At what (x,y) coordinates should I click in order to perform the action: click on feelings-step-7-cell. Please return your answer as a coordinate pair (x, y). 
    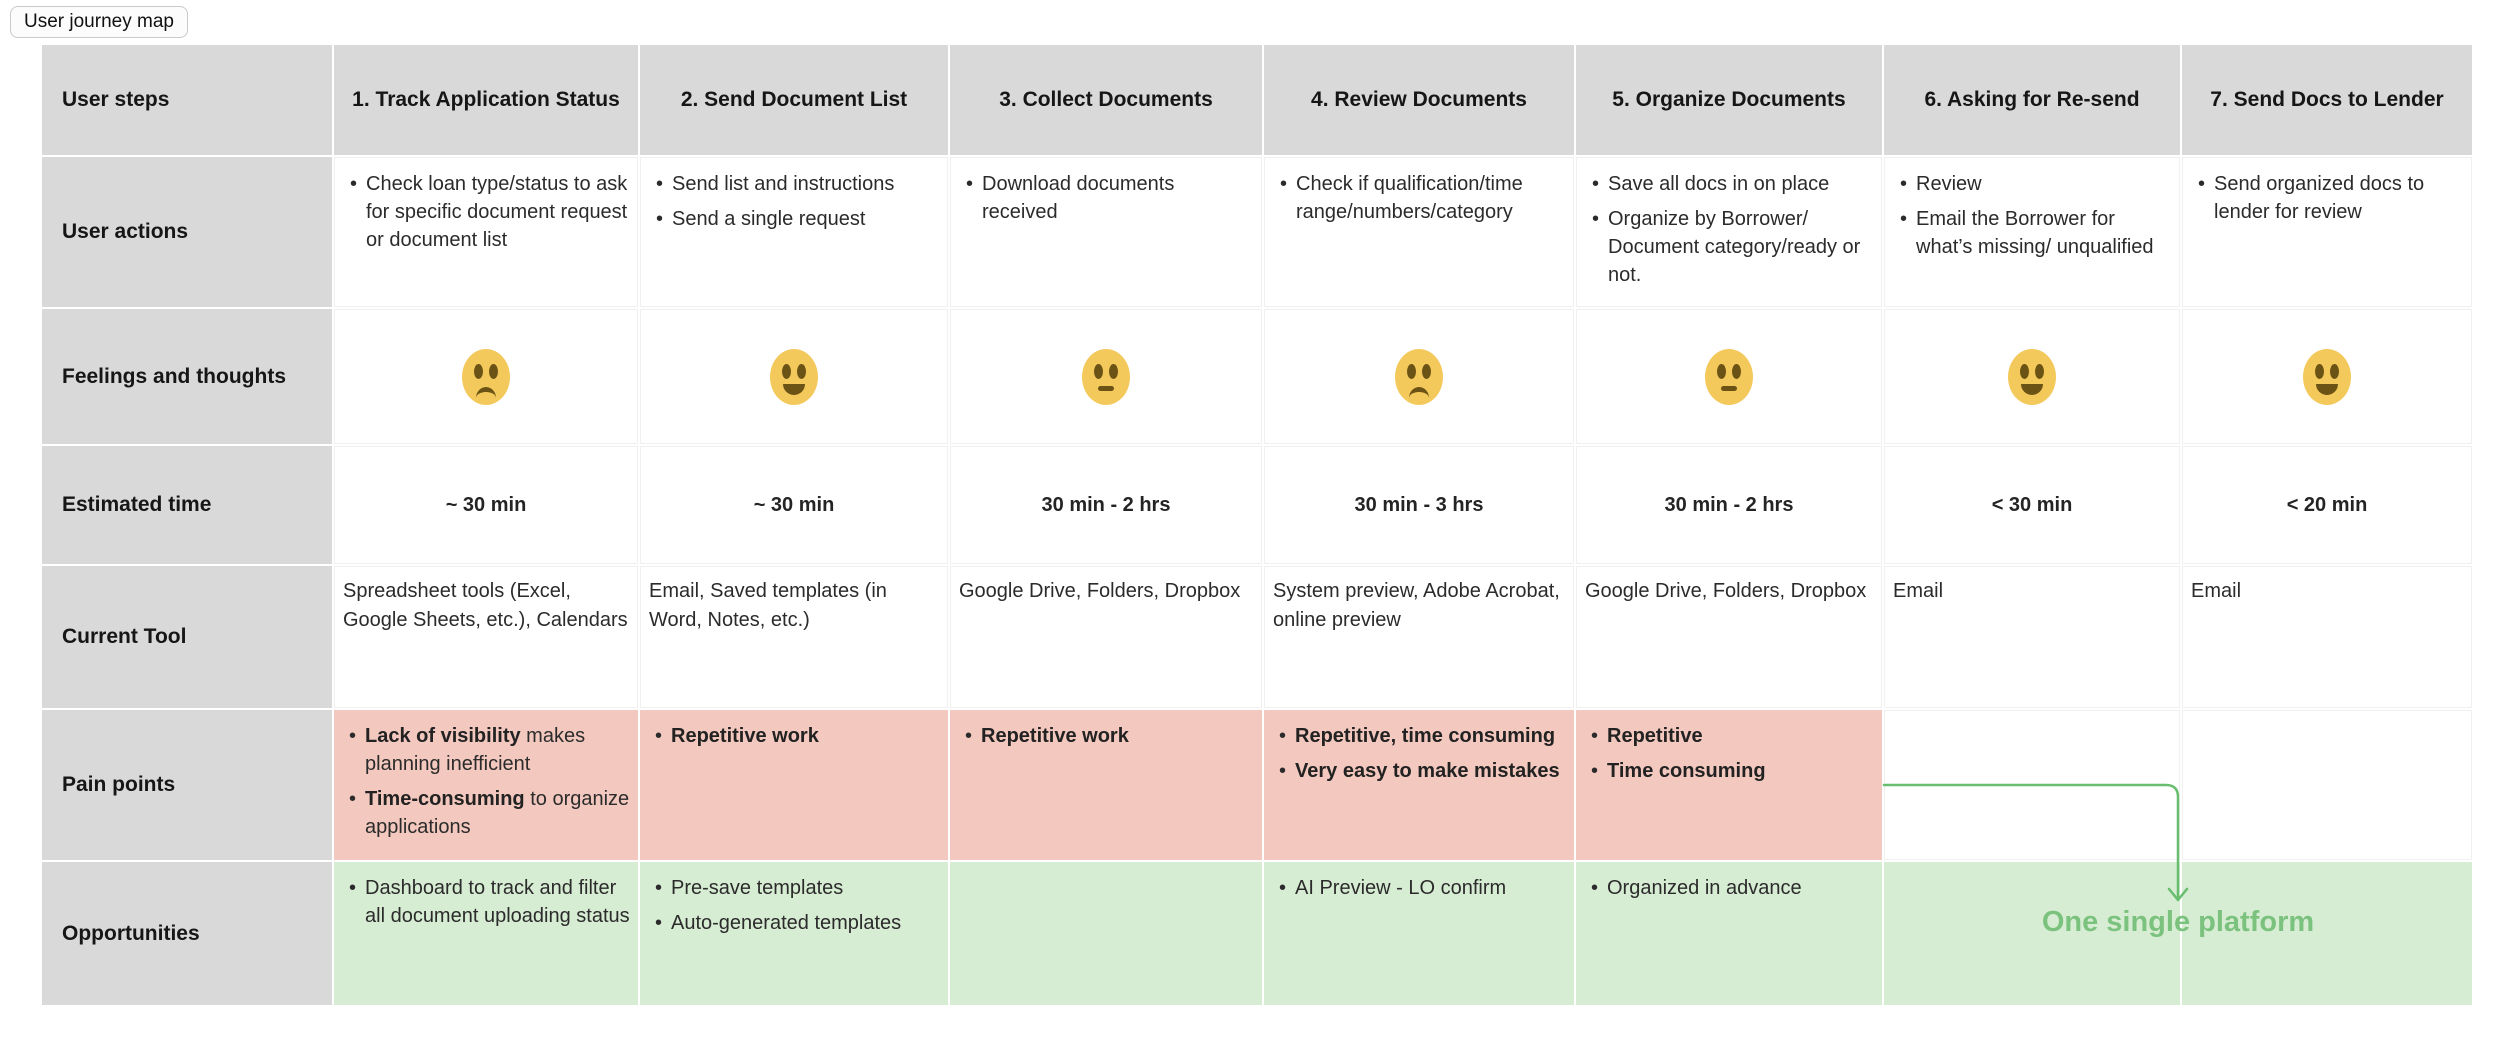
    Looking at the image, I should click on (2327, 376).